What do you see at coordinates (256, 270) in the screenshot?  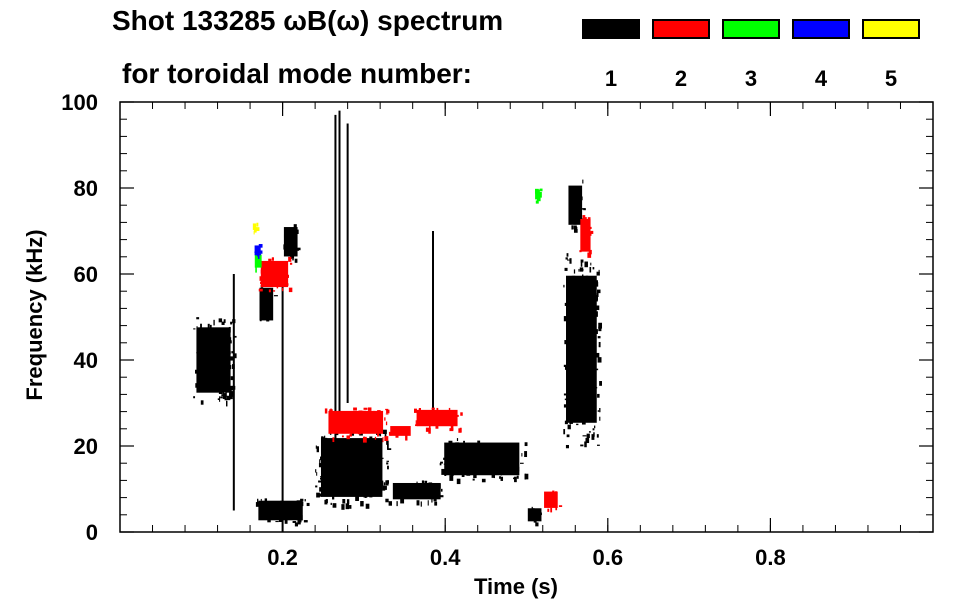 I see `mode-3-speck` at bounding box center [256, 270].